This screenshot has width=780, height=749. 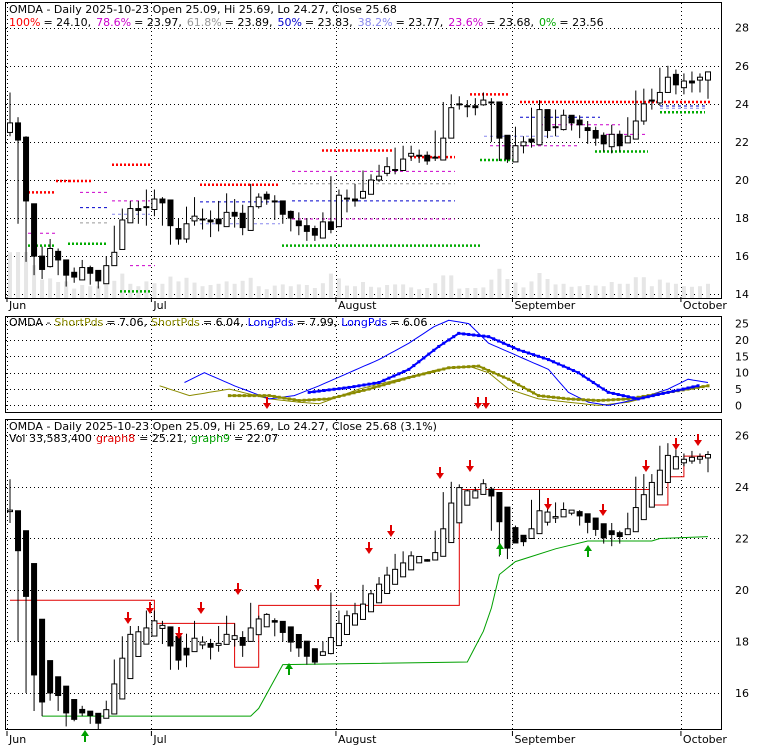 What do you see at coordinates (500, 546) in the screenshot?
I see `buy-arrow-head` at bounding box center [500, 546].